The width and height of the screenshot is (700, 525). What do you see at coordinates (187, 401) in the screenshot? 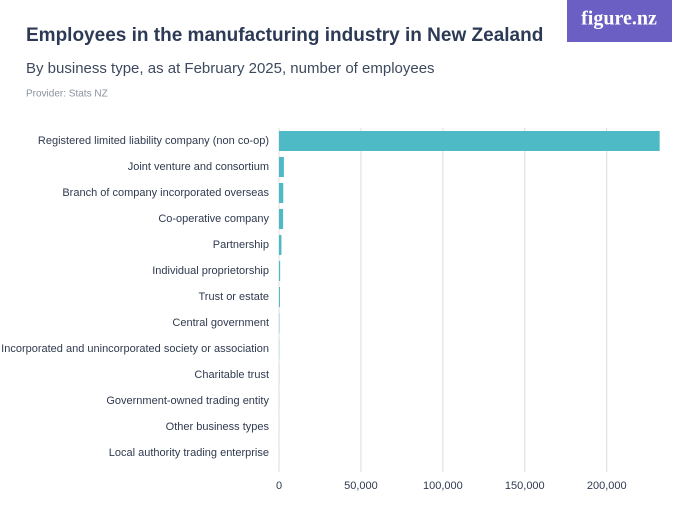
I see `y-tick-label: Government-owned trading entity` at bounding box center [187, 401].